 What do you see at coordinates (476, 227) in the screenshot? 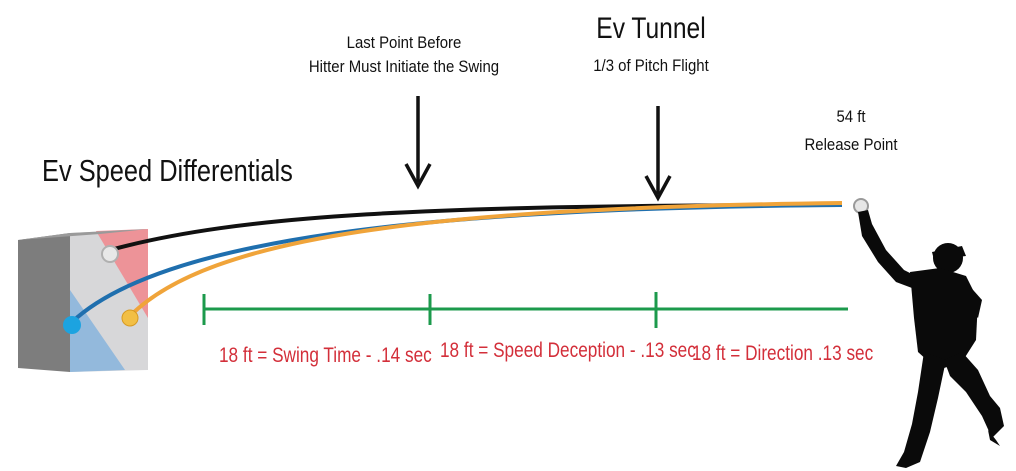
I see `black-pitch-path` at bounding box center [476, 227].